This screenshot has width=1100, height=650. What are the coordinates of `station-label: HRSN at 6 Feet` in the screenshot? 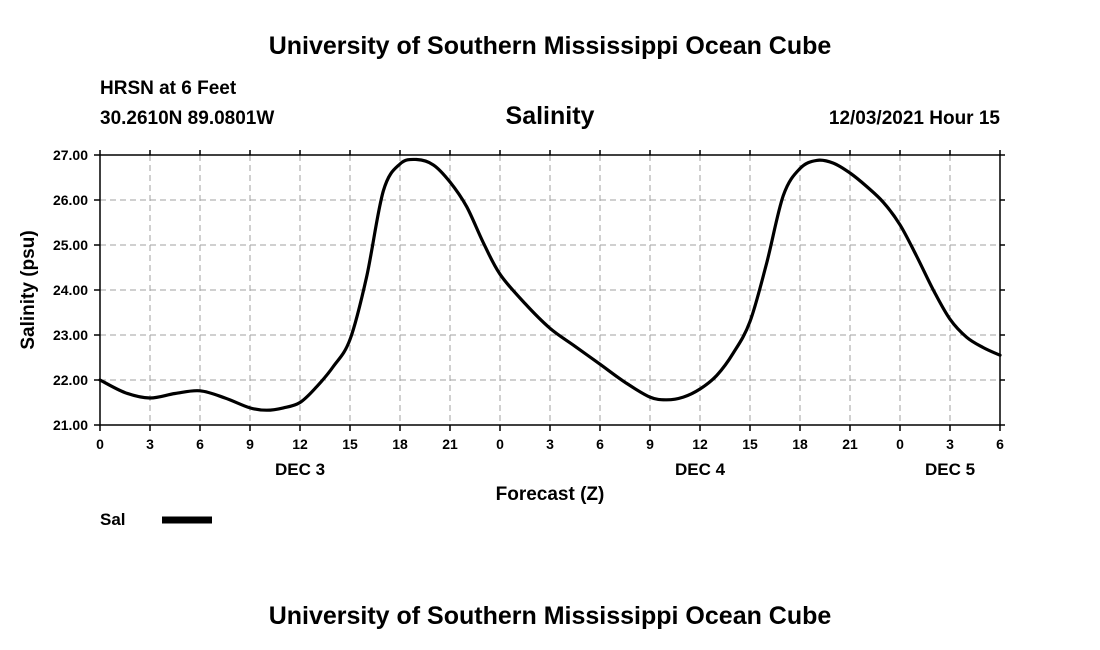 It's located at (168, 88).